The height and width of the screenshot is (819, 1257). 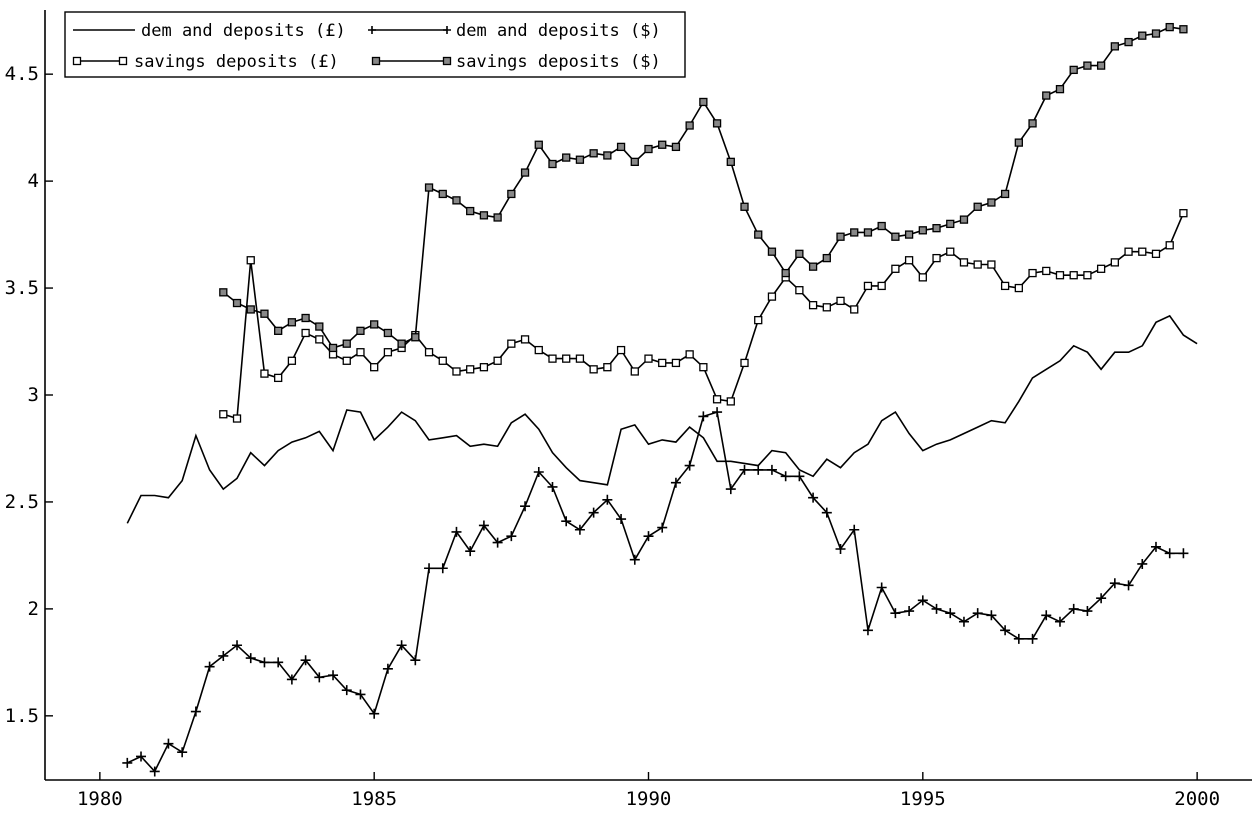 What do you see at coordinates (33, 395) in the screenshot?
I see `y-tick-label-3: 3` at bounding box center [33, 395].